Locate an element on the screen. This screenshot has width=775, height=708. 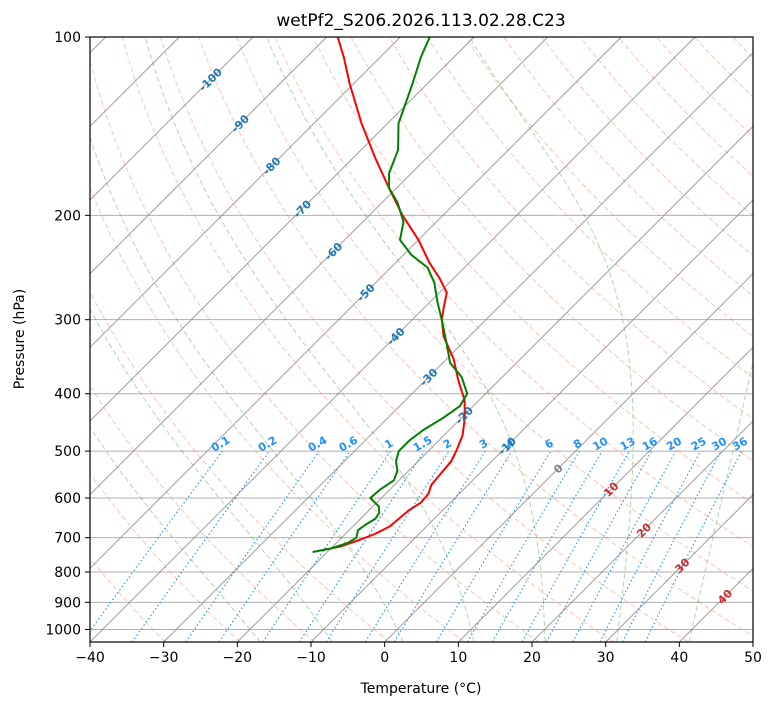
x-axis-title: Temperature (°C) is located at coordinates (421, 689).